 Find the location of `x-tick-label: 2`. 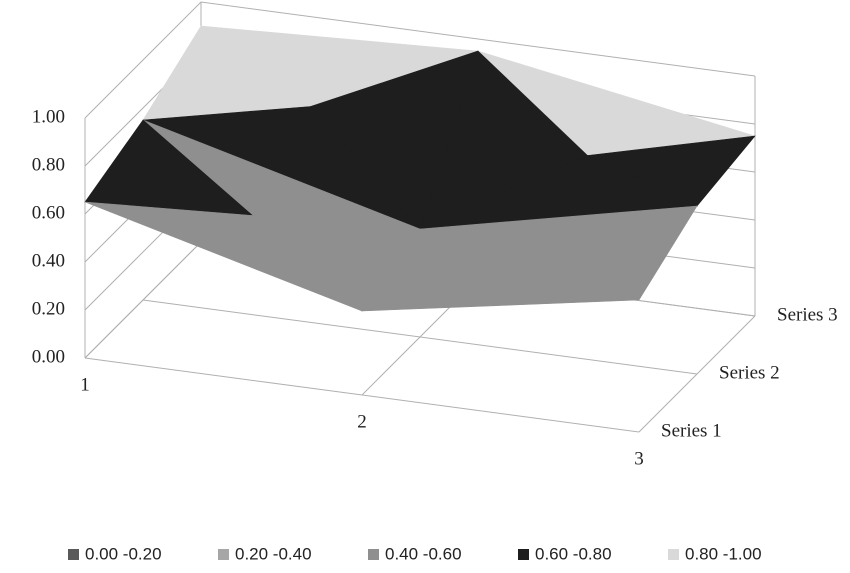

x-tick-label: 2 is located at coordinates (362, 421).